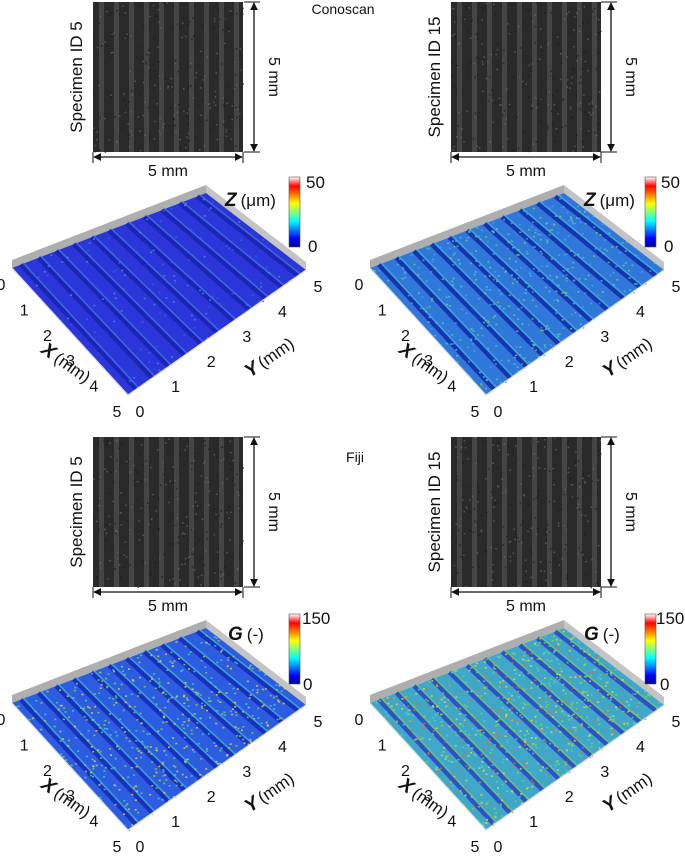 Image resolution: width=685 pixels, height=859 pixels. I want to click on svg-text:Z(μm): Z (μm), so click(609, 200).